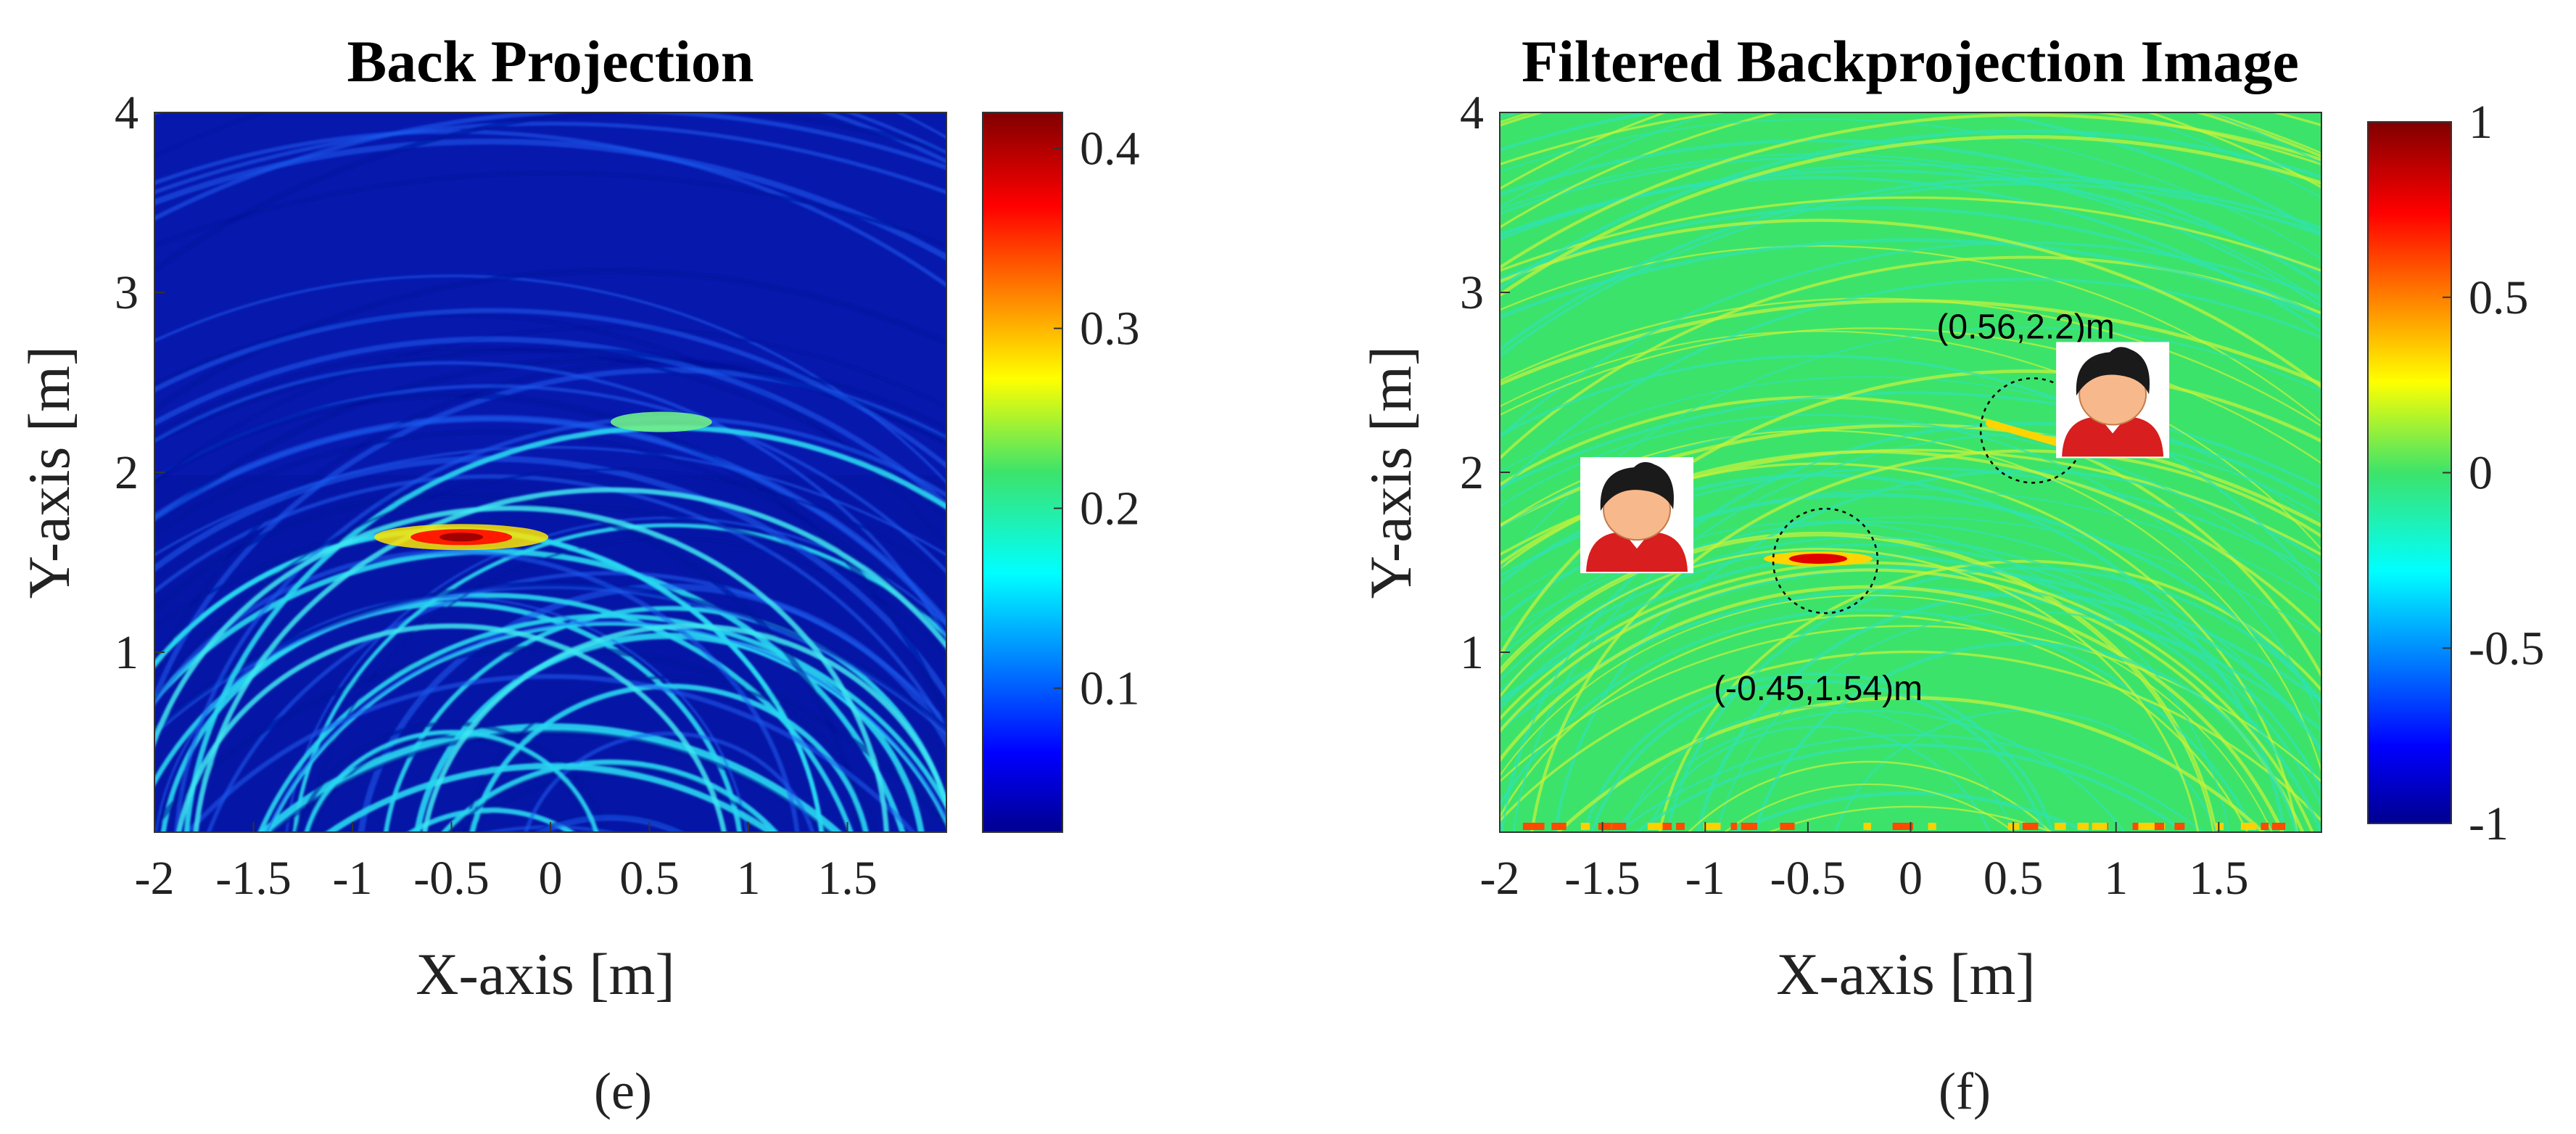 This screenshot has height=1134, width=2576. What do you see at coordinates (155, 879) in the screenshot?
I see `x-tick-label: -2` at bounding box center [155, 879].